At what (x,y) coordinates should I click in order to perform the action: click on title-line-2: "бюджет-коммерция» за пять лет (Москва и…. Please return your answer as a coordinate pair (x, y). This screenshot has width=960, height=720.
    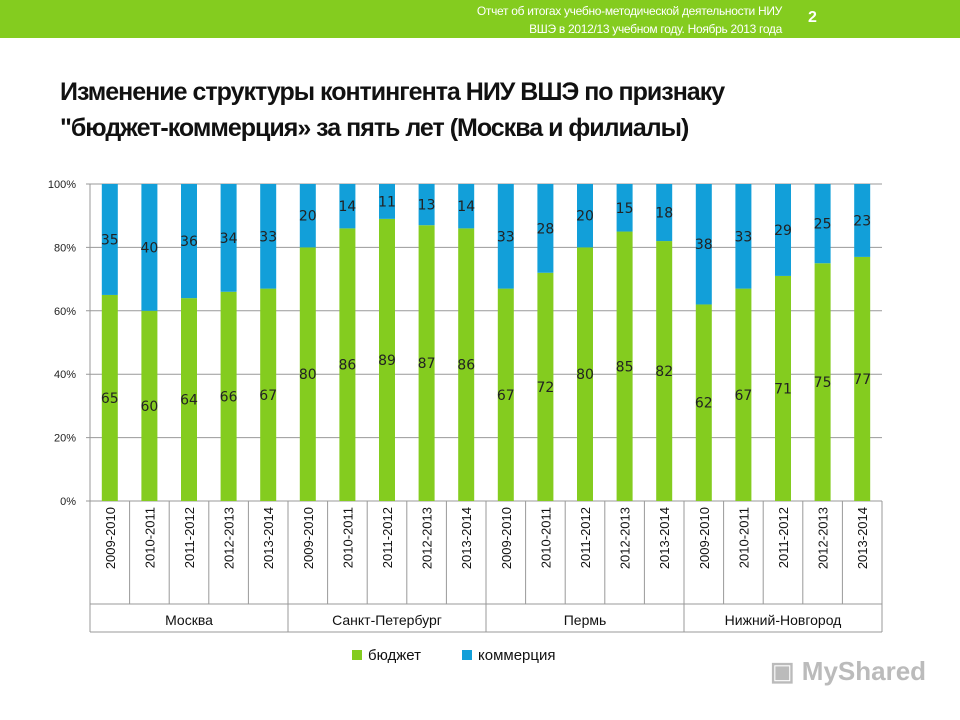
    Looking at the image, I should click on (374, 128).